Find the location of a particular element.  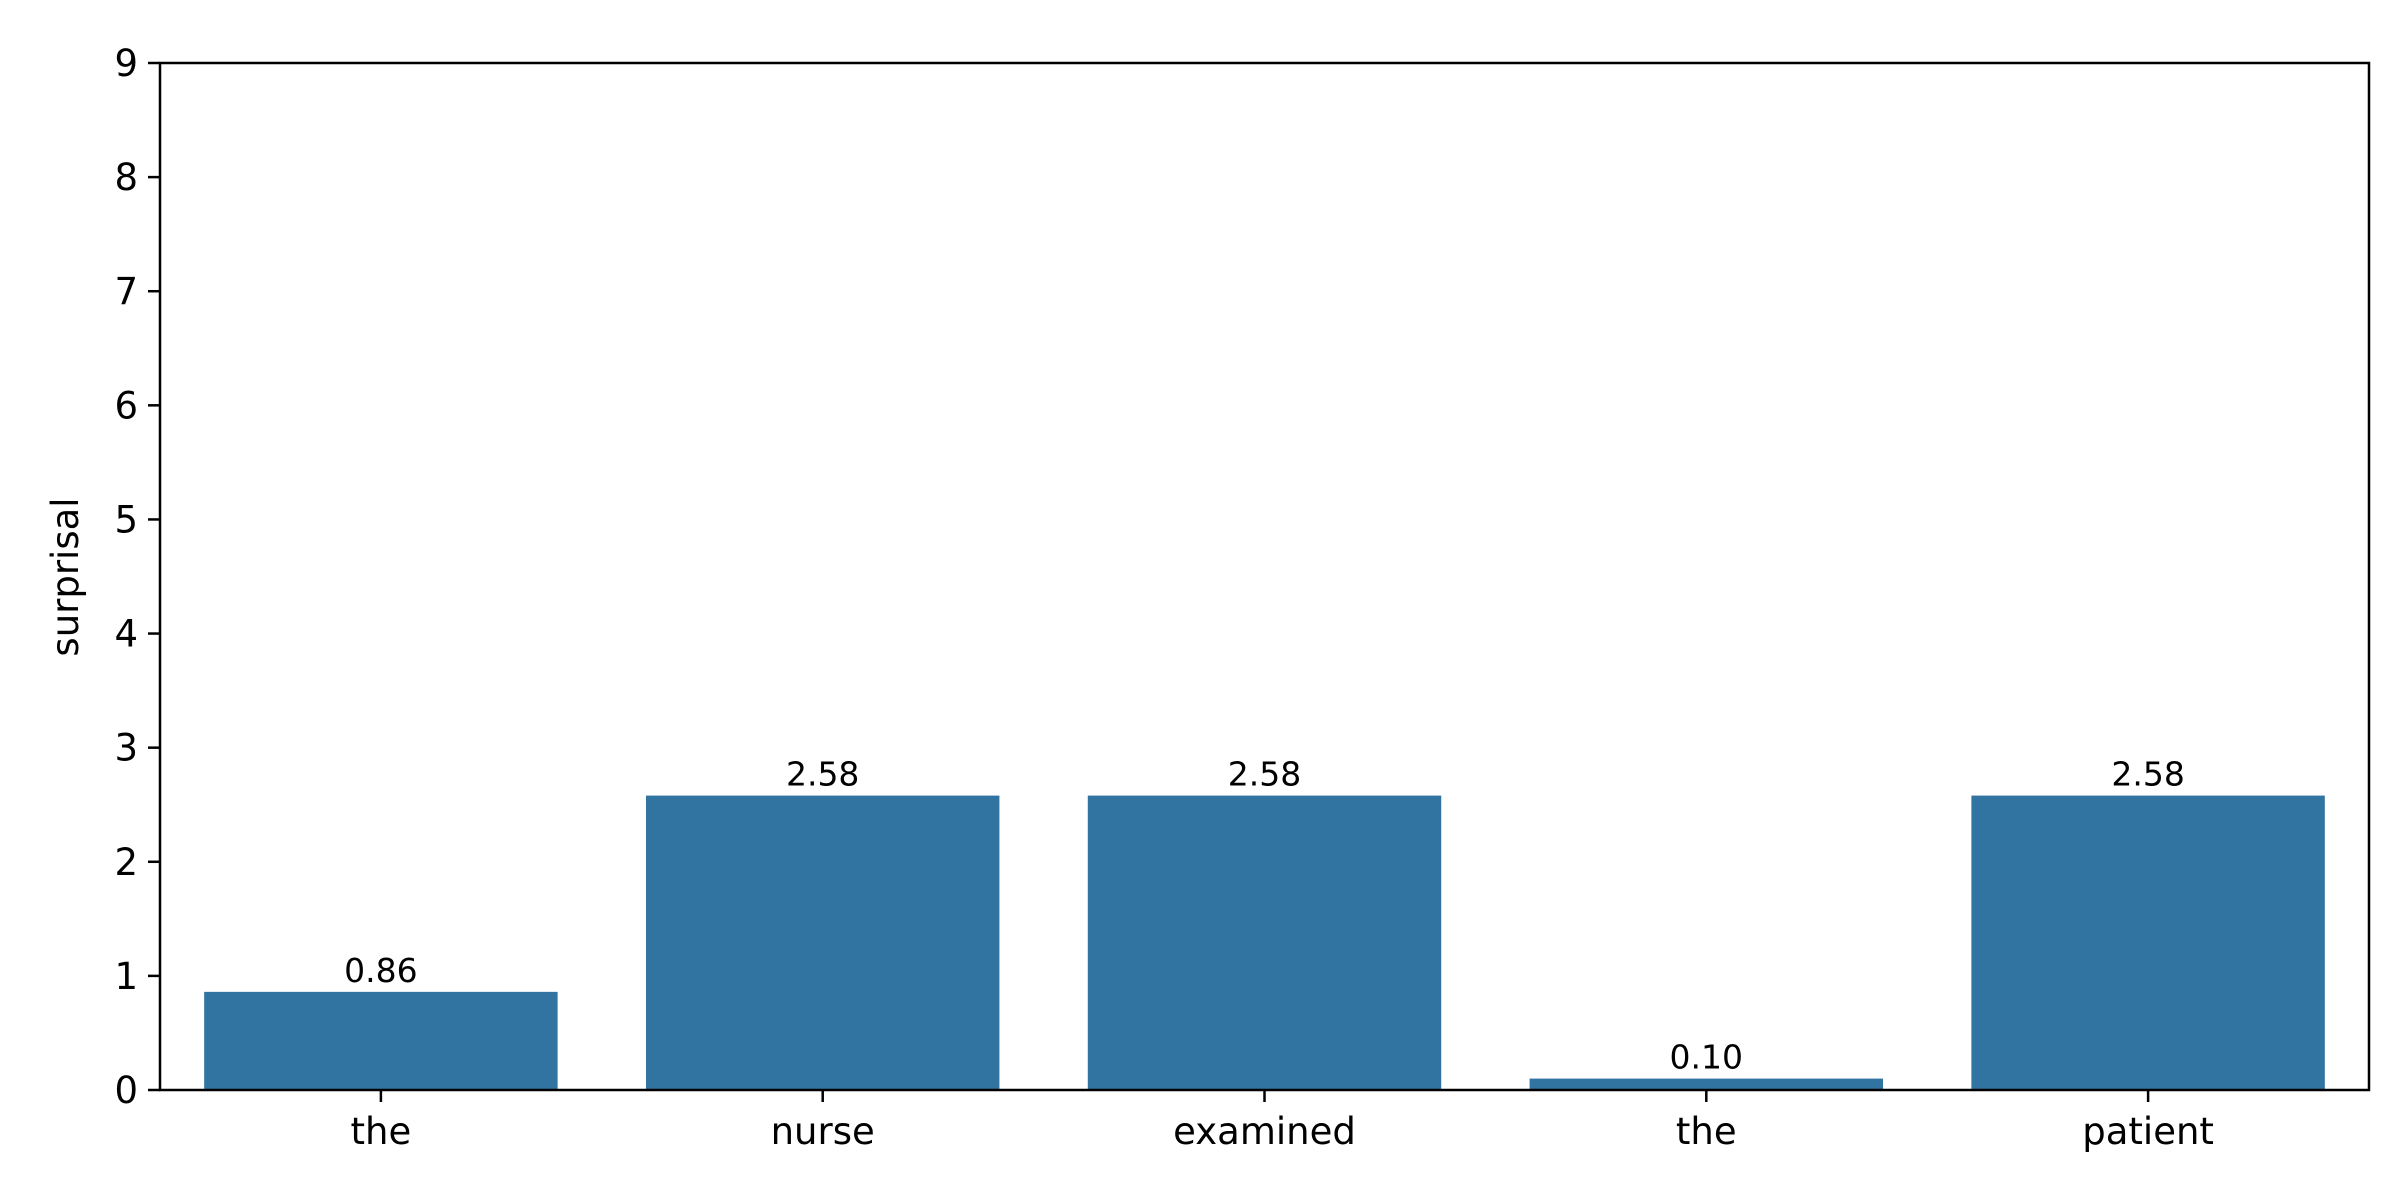

y-axis: 0 1 2 3 4 5 6 7 8 9 is located at coordinates (137, 577).